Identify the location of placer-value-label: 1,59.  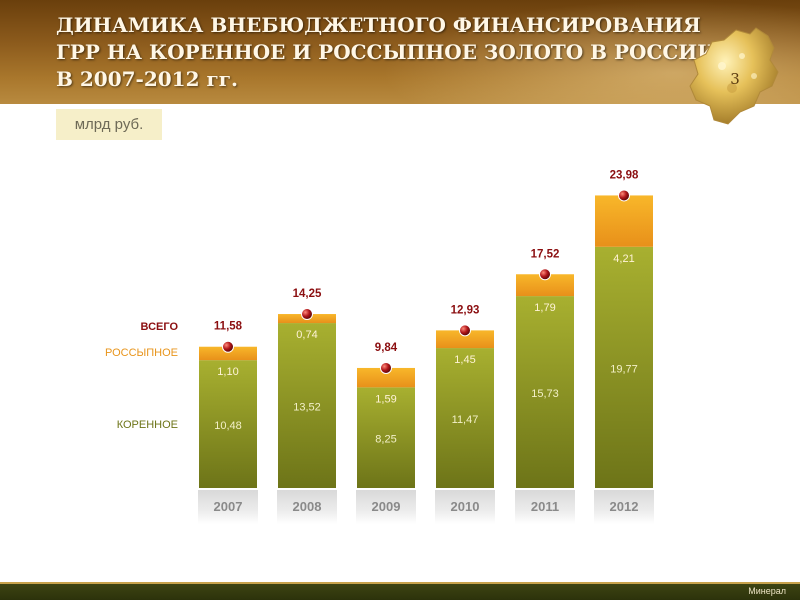
(385, 399).